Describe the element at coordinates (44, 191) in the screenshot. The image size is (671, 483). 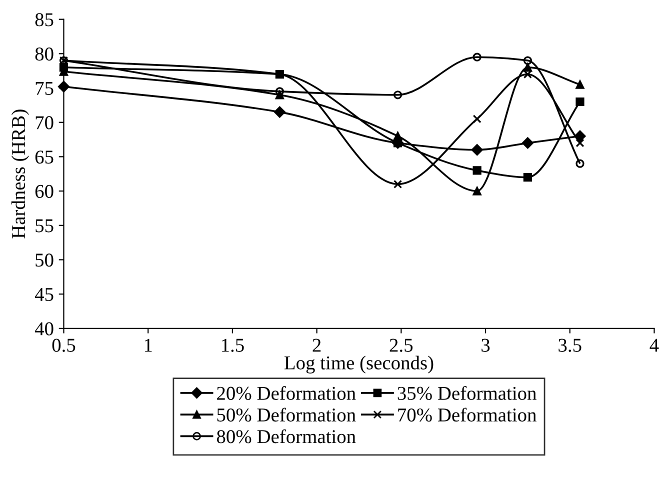
I see `y-tick-label: 60` at that location.